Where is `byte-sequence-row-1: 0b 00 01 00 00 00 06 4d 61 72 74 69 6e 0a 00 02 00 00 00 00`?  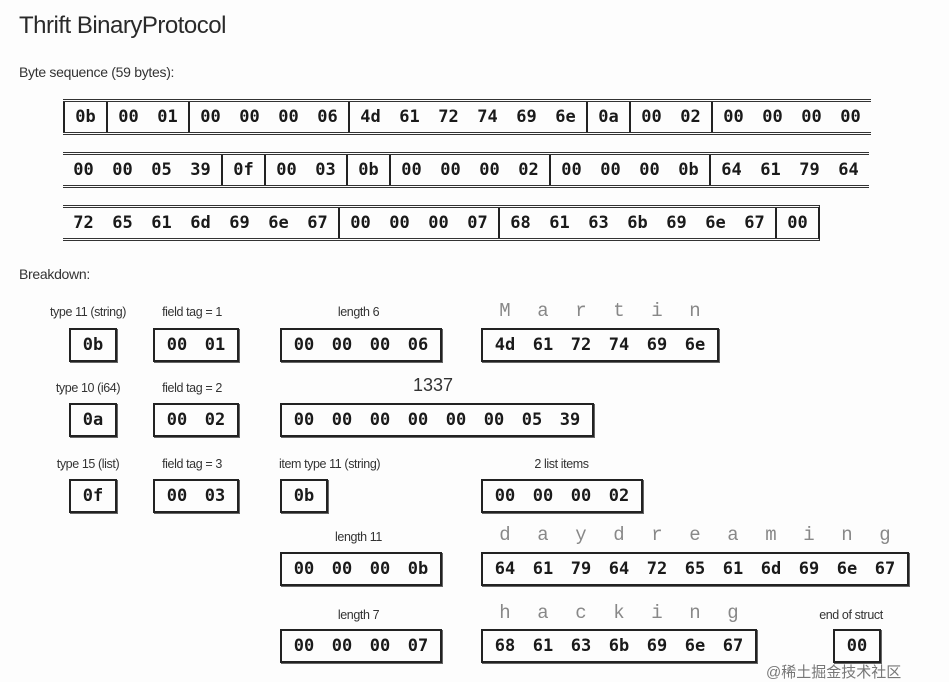 byte-sequence-row-1: 0b 00 01 00 00 00 06 4d 61 72 74 69 6e 0a 00 02 00 00 00 00 is located at coordinates (467, 117).